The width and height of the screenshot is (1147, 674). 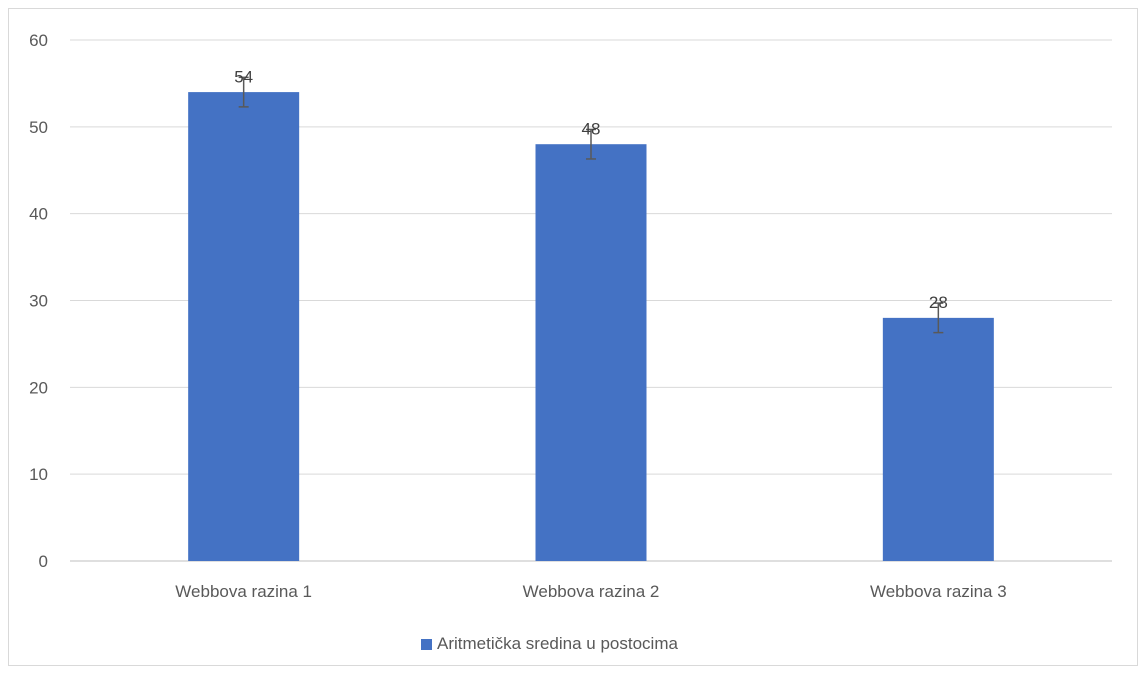 What do you see at coordinates (426, 644) in the screenshot?
I see `legend-swatch` at bounding box center [426, 644].